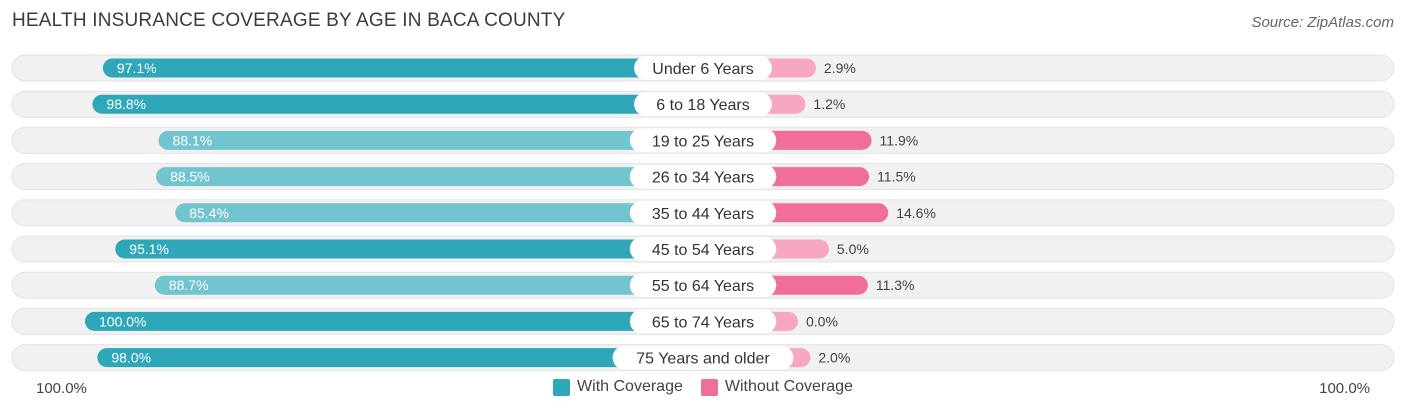 This screenshot has height=414, width=1406. I want to click on with-coverage-value: 88.7%, so click(189, 285).